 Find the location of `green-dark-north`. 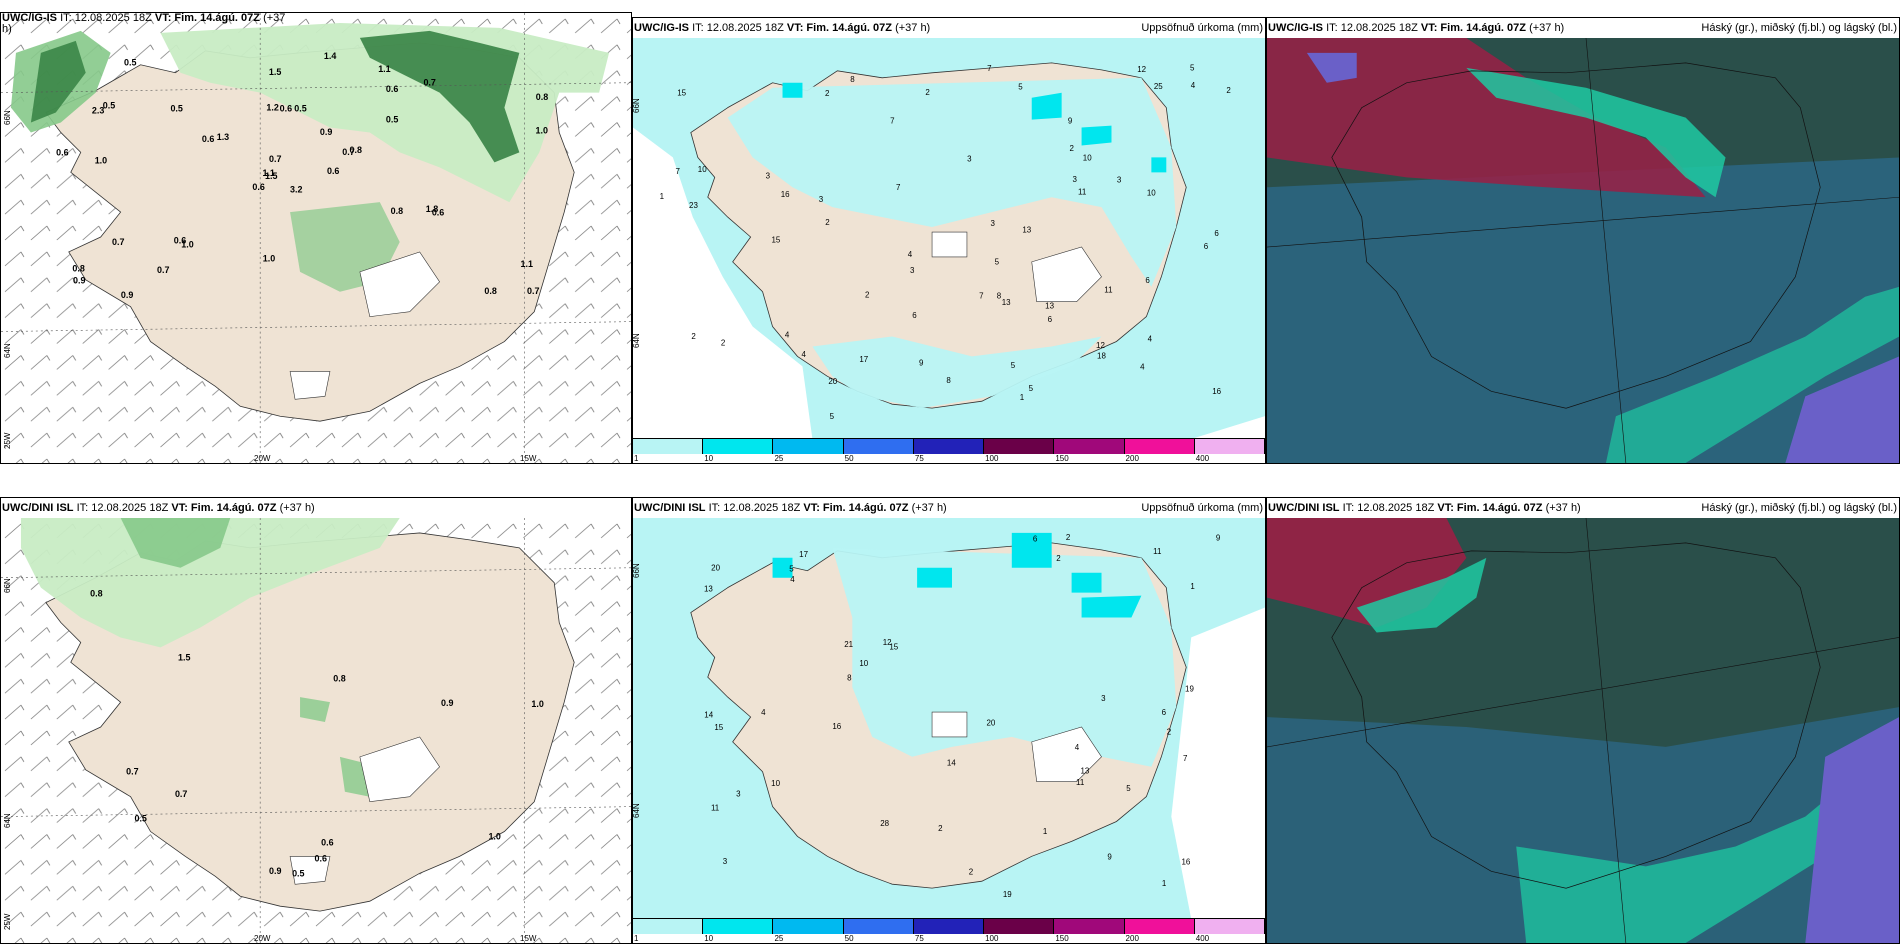

green-dark-north is located at coordinates (439, 96).